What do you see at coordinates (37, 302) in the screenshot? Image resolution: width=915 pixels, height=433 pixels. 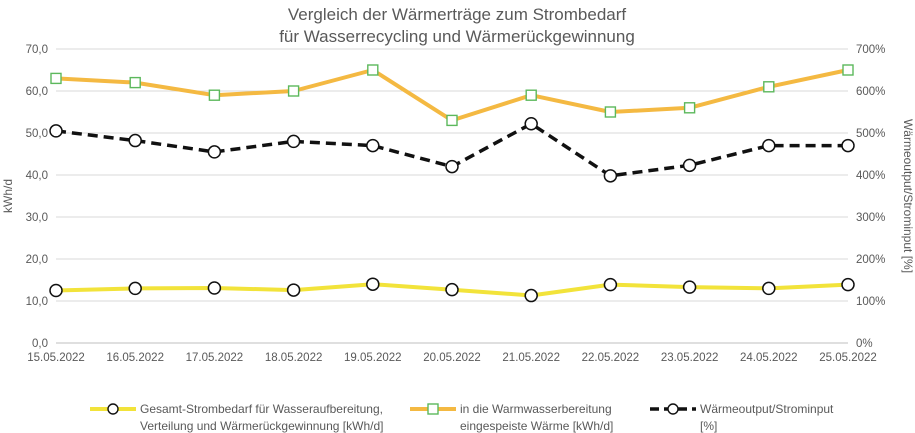 I see `y-tick-label: 10,0` at bounding box center [37, 302].